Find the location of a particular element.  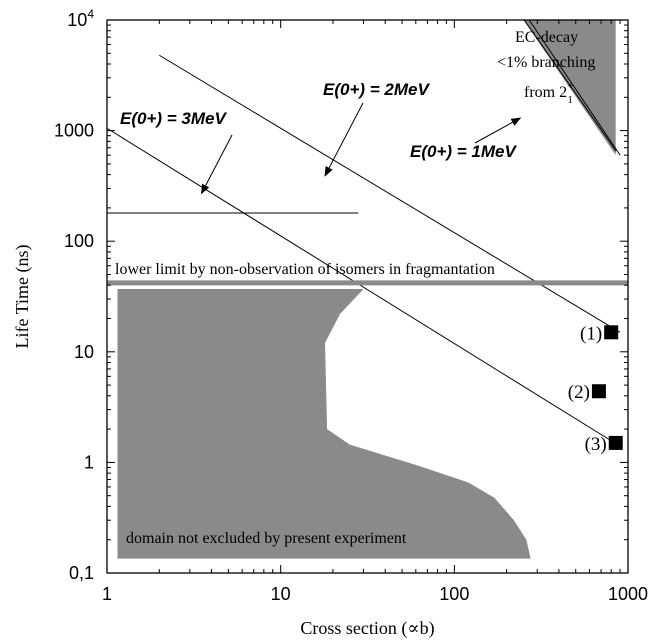

y-tick-label-base: 10 is located at coordinates (77, 20).